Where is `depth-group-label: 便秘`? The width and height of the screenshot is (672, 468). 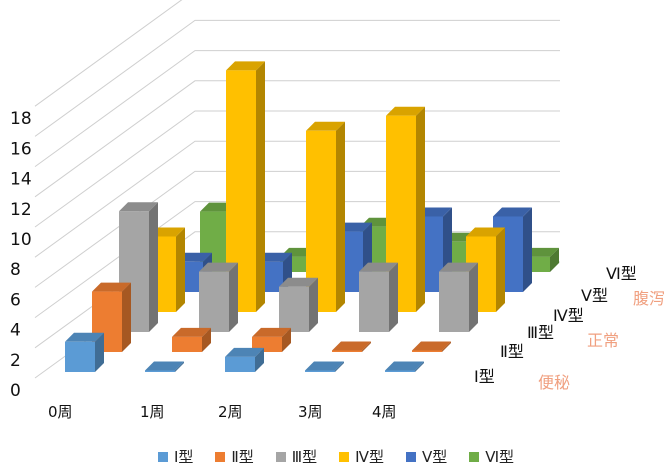 depth-group-label: 便秘 is located at coordinates (554, 382).